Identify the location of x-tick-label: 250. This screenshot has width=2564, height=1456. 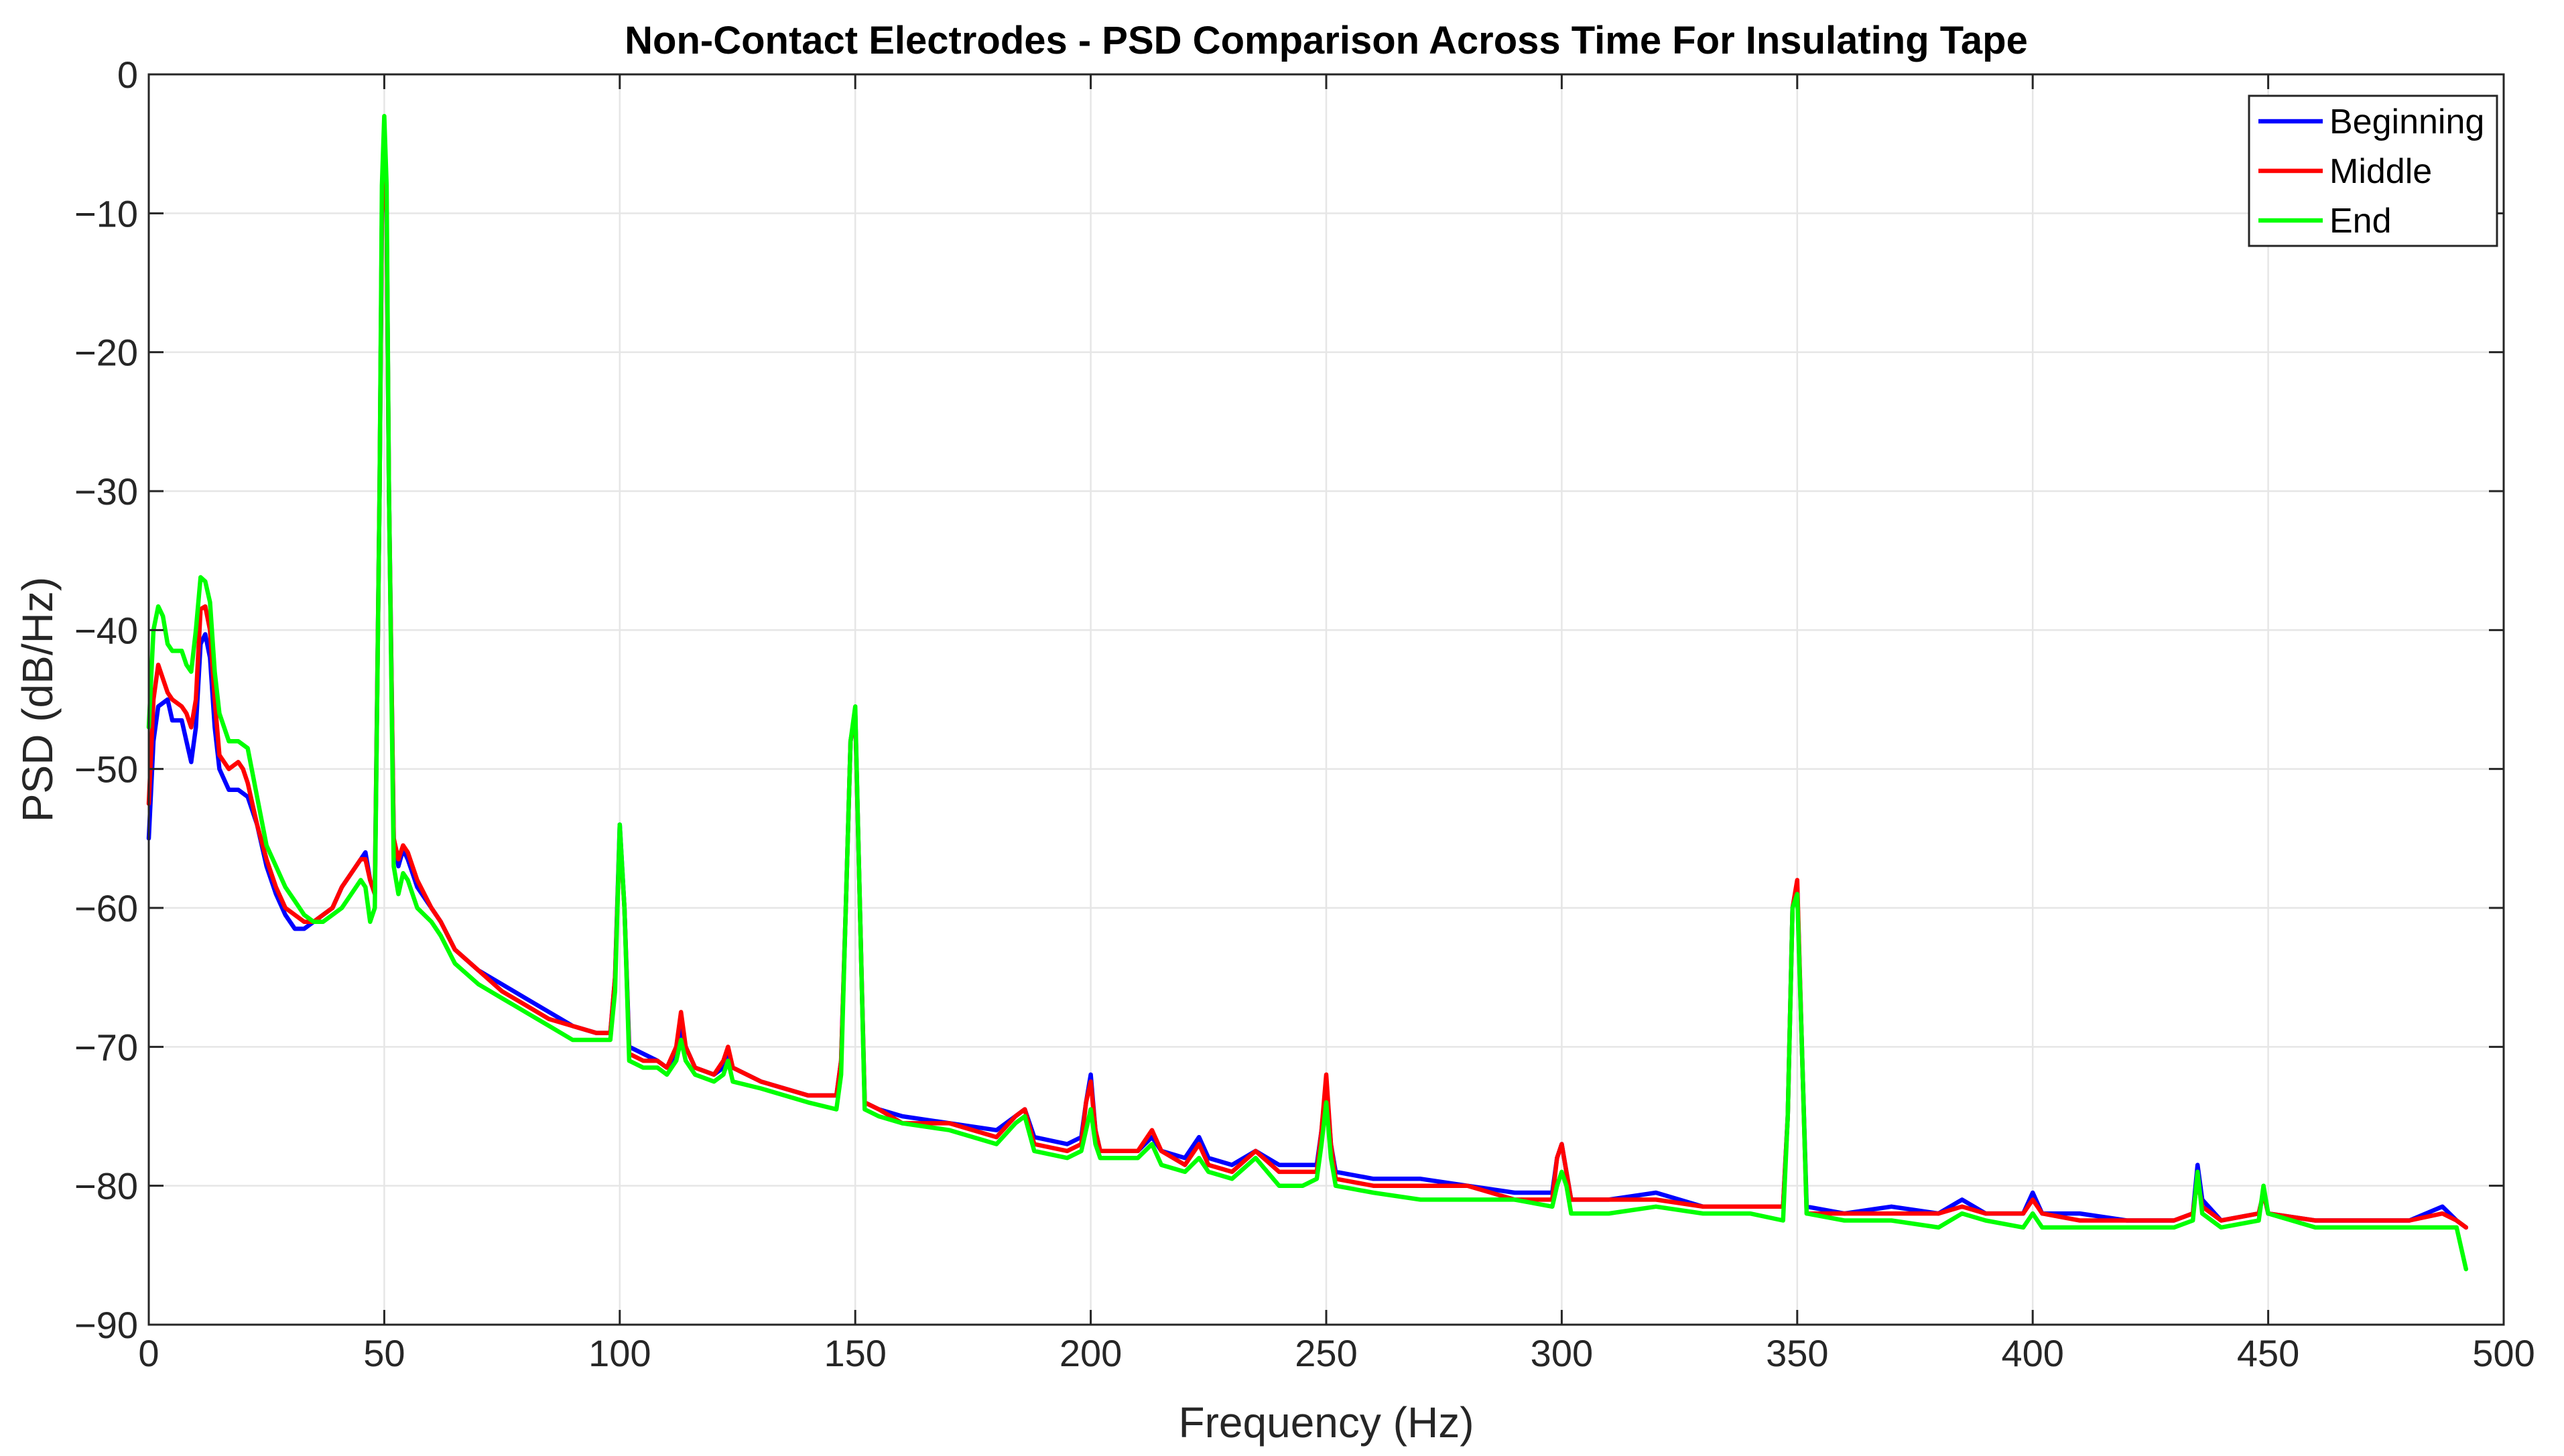
(1326, 1353).